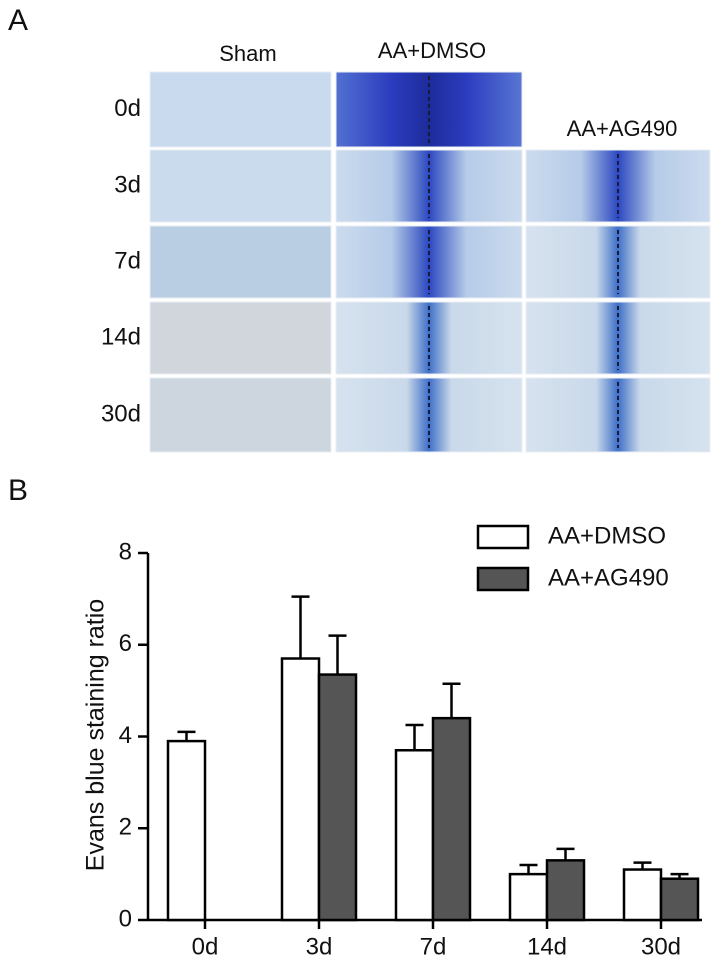 This screenshot has height=978, width=720. Describe the element at coordinates (433, 946) in the screenshot. I see `x-tick-label: 7d` at that location.